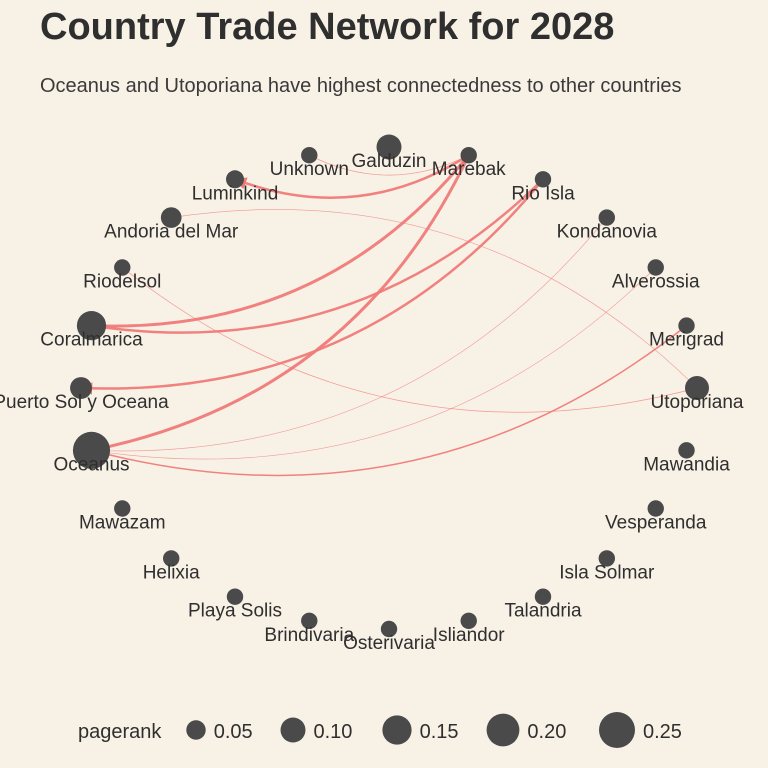  I want to click on node-luminkind, so click(235, 179).